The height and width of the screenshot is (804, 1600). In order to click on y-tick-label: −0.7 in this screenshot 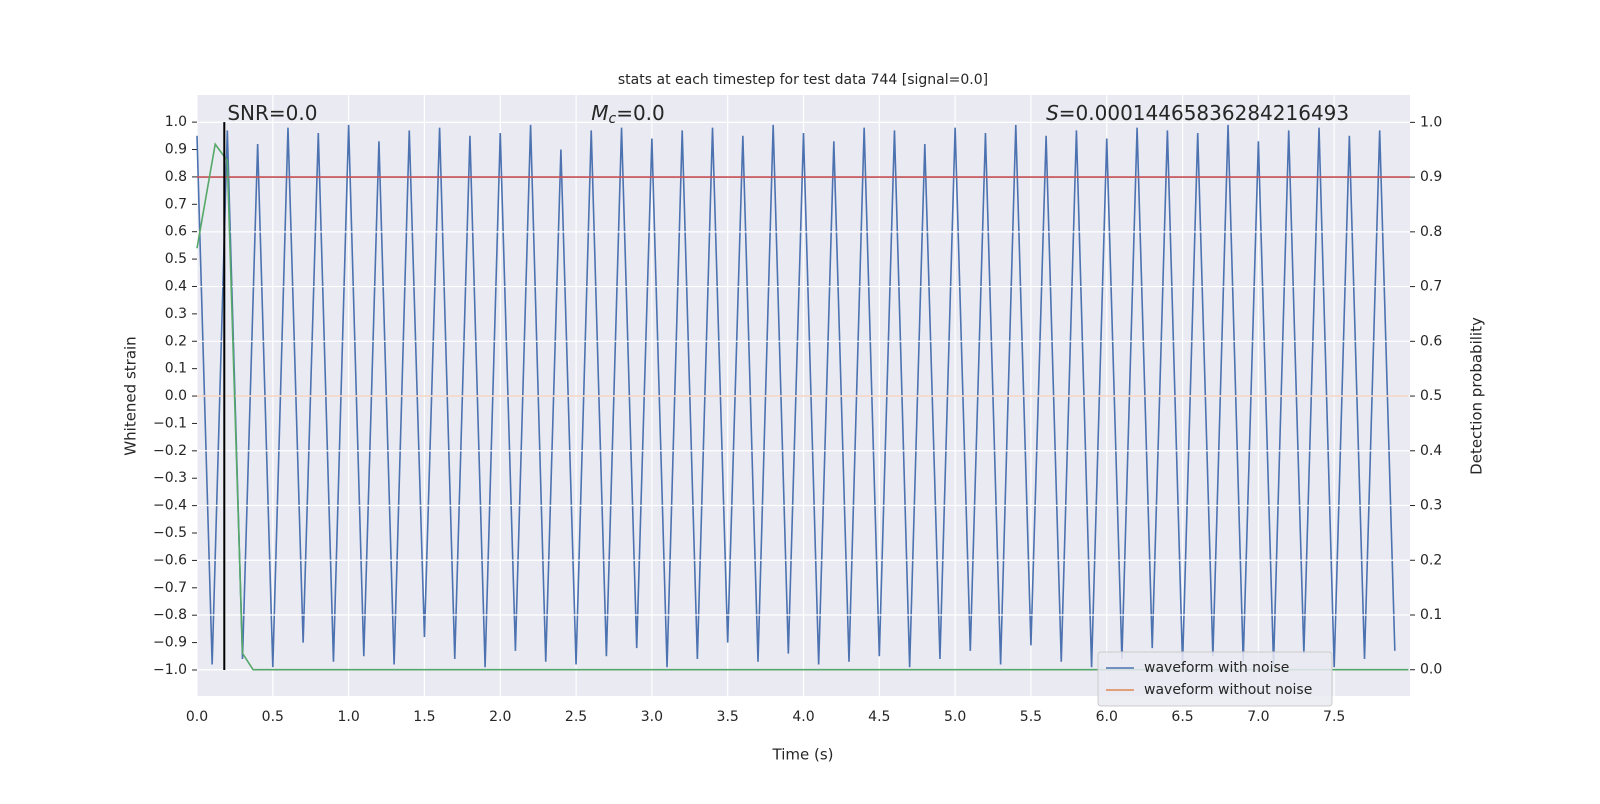, I will do `click(170, 588)`.